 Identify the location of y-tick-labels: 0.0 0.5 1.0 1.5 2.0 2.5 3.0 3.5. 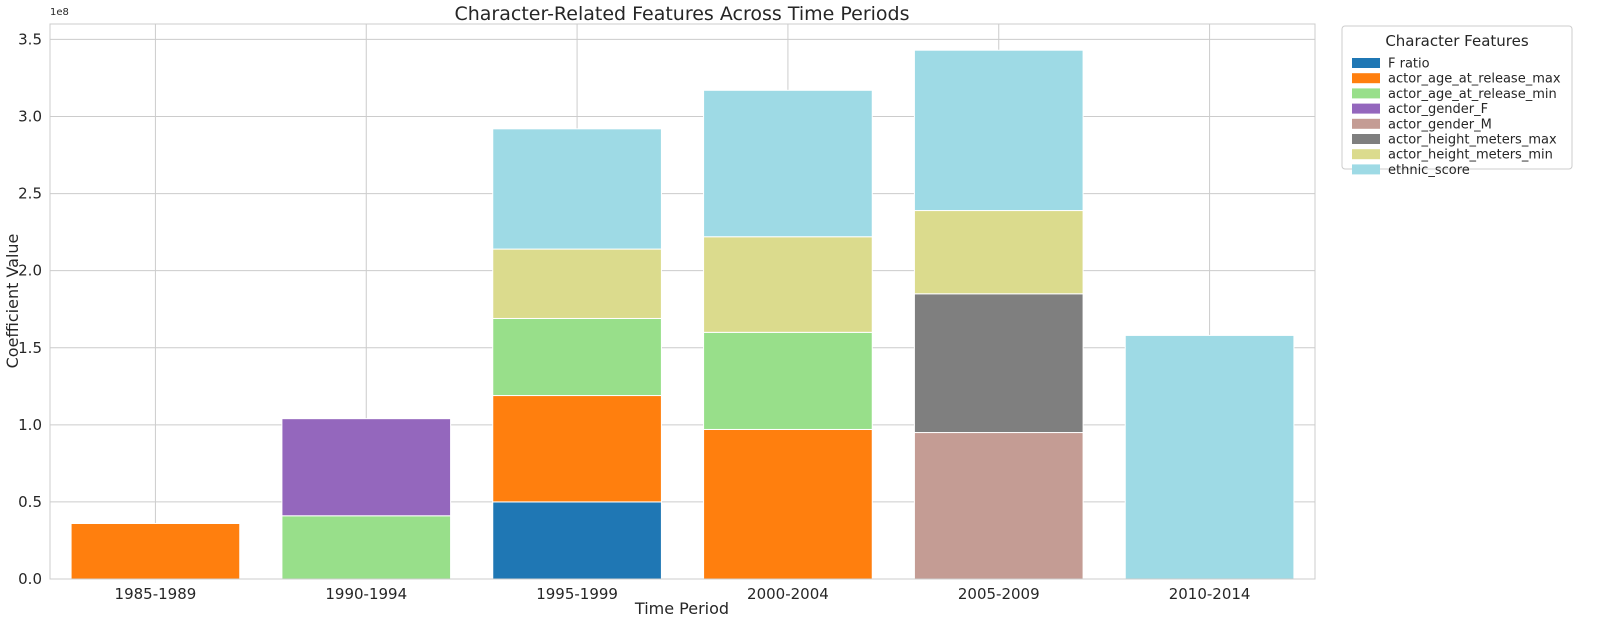
(30, 309).